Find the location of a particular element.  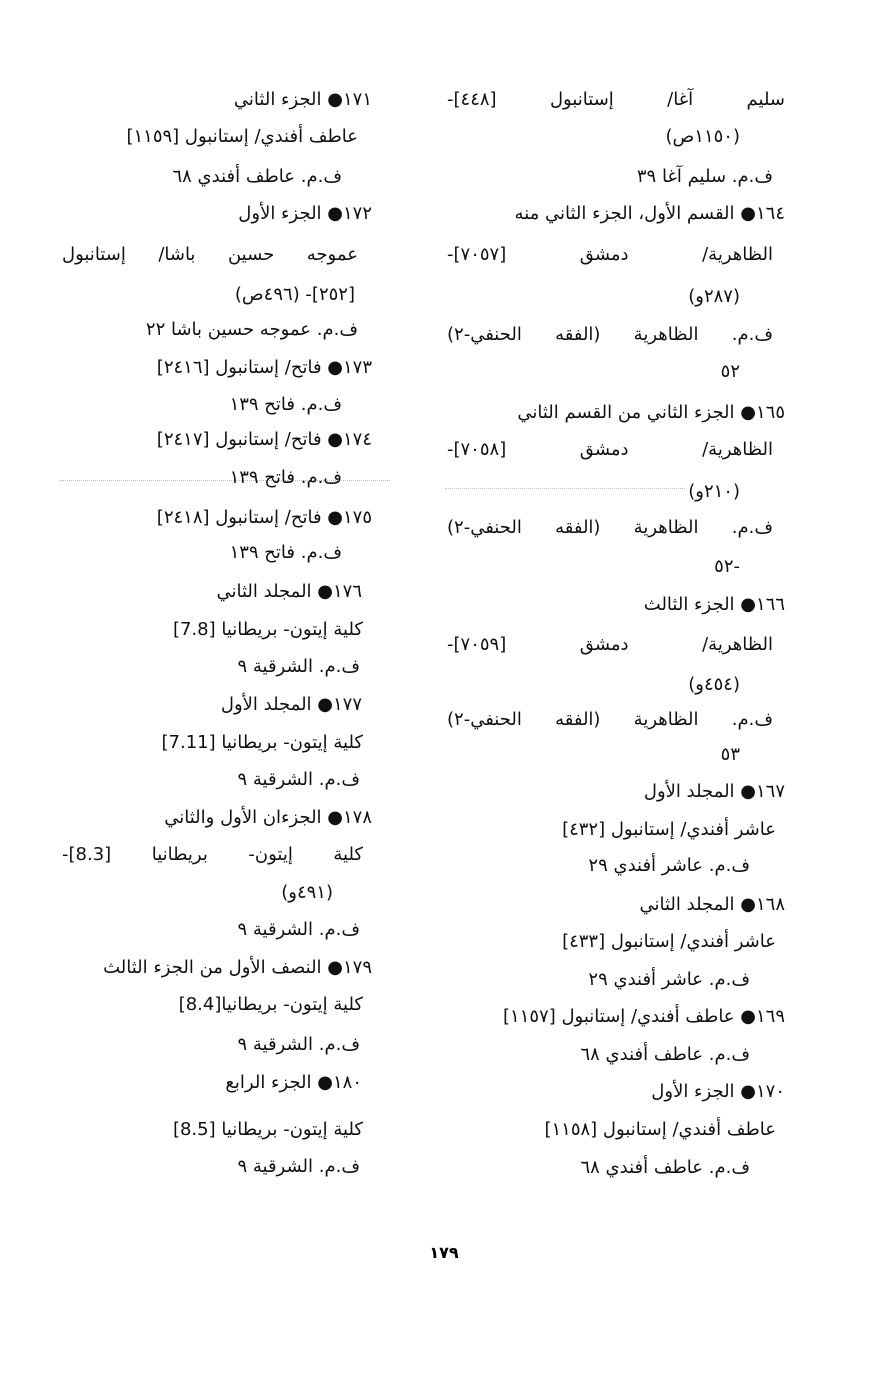

entry-line: عاطف أفندي/ إستانبول [١١٥٨] is located at coordinates (660, 1129).